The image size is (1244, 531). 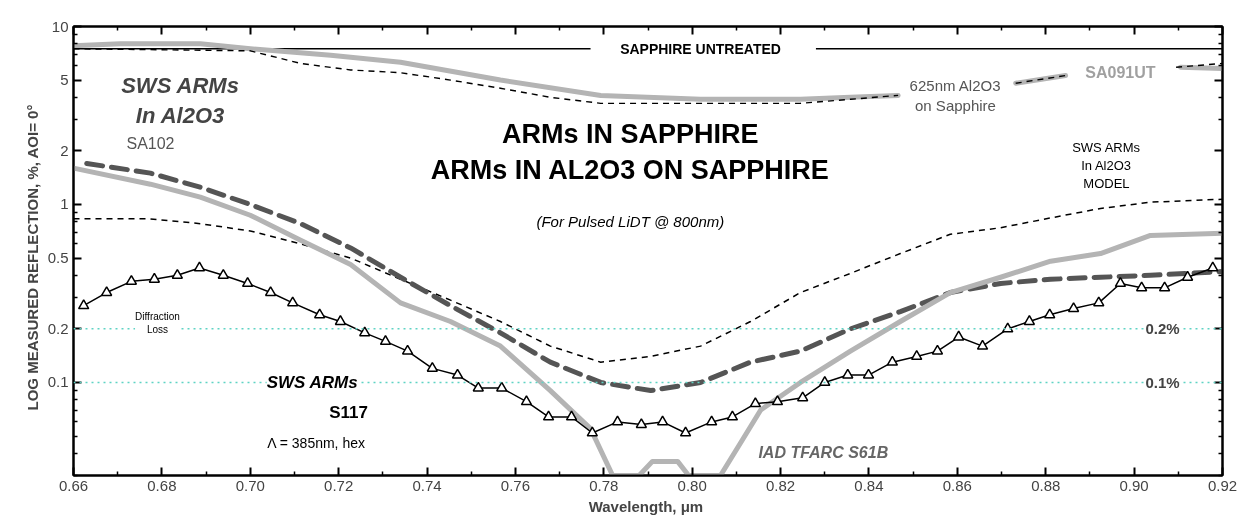 I want to click on text: 0.90, so click(x=1134, y=485).